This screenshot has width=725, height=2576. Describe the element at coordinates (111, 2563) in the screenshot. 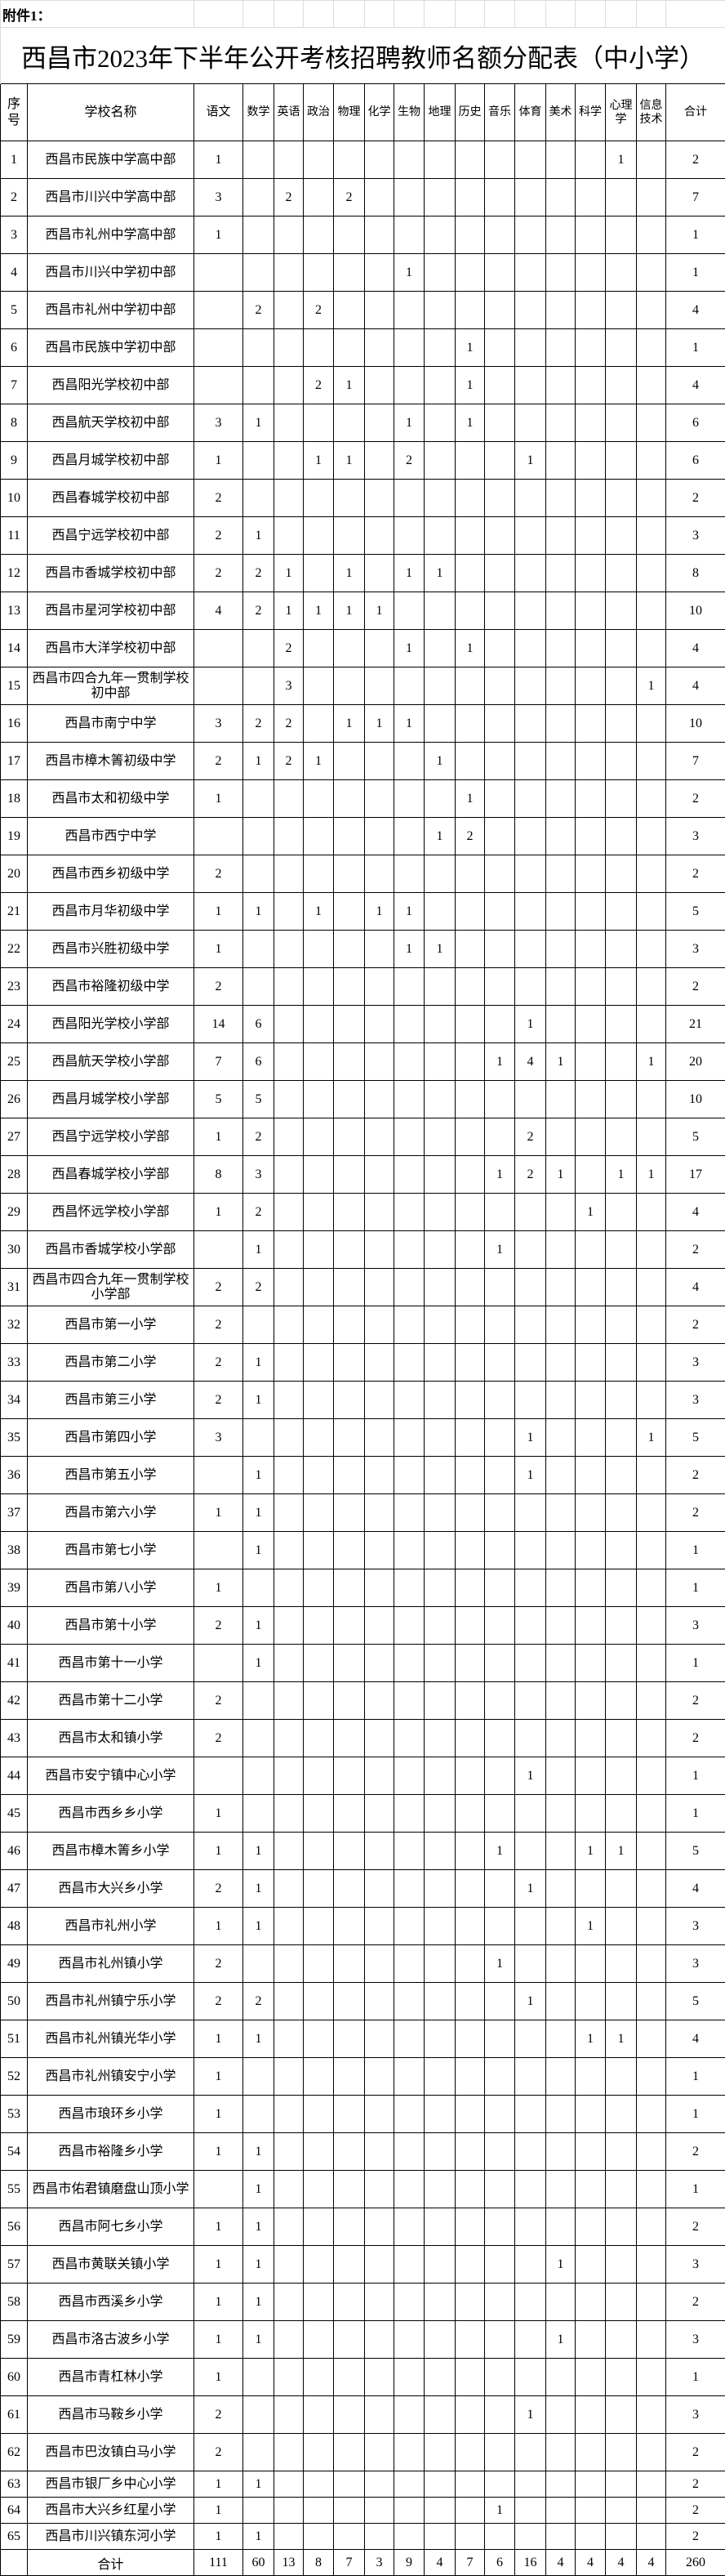

I see `totals-label: 合计` at that location.